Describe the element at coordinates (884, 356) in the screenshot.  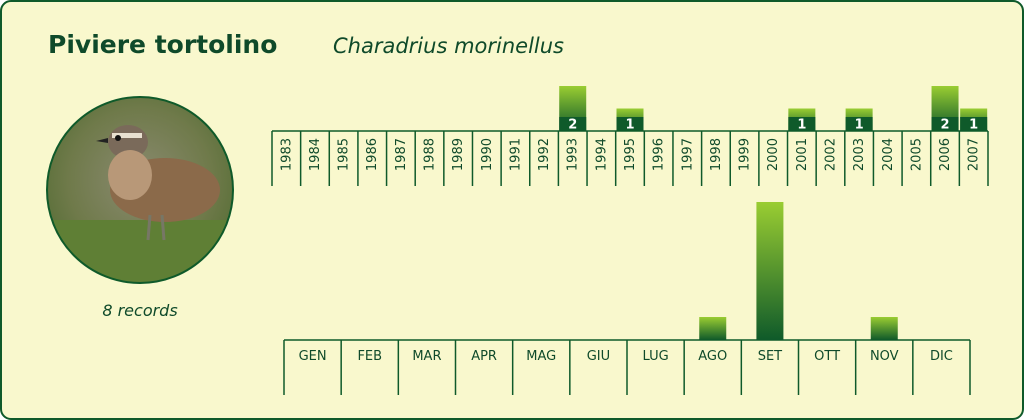
I see `category-label: NOV` at that location.